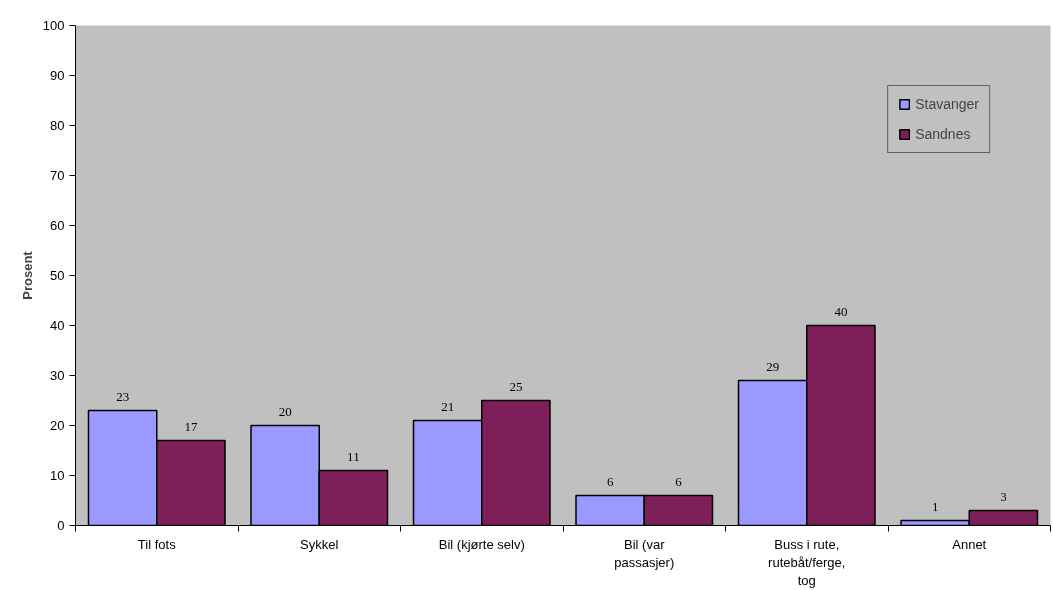  What do you see at coordinates (319, 544) in the screenshot?
I see `x-tick-label: Sykkel` at bounding box center [319, 544].